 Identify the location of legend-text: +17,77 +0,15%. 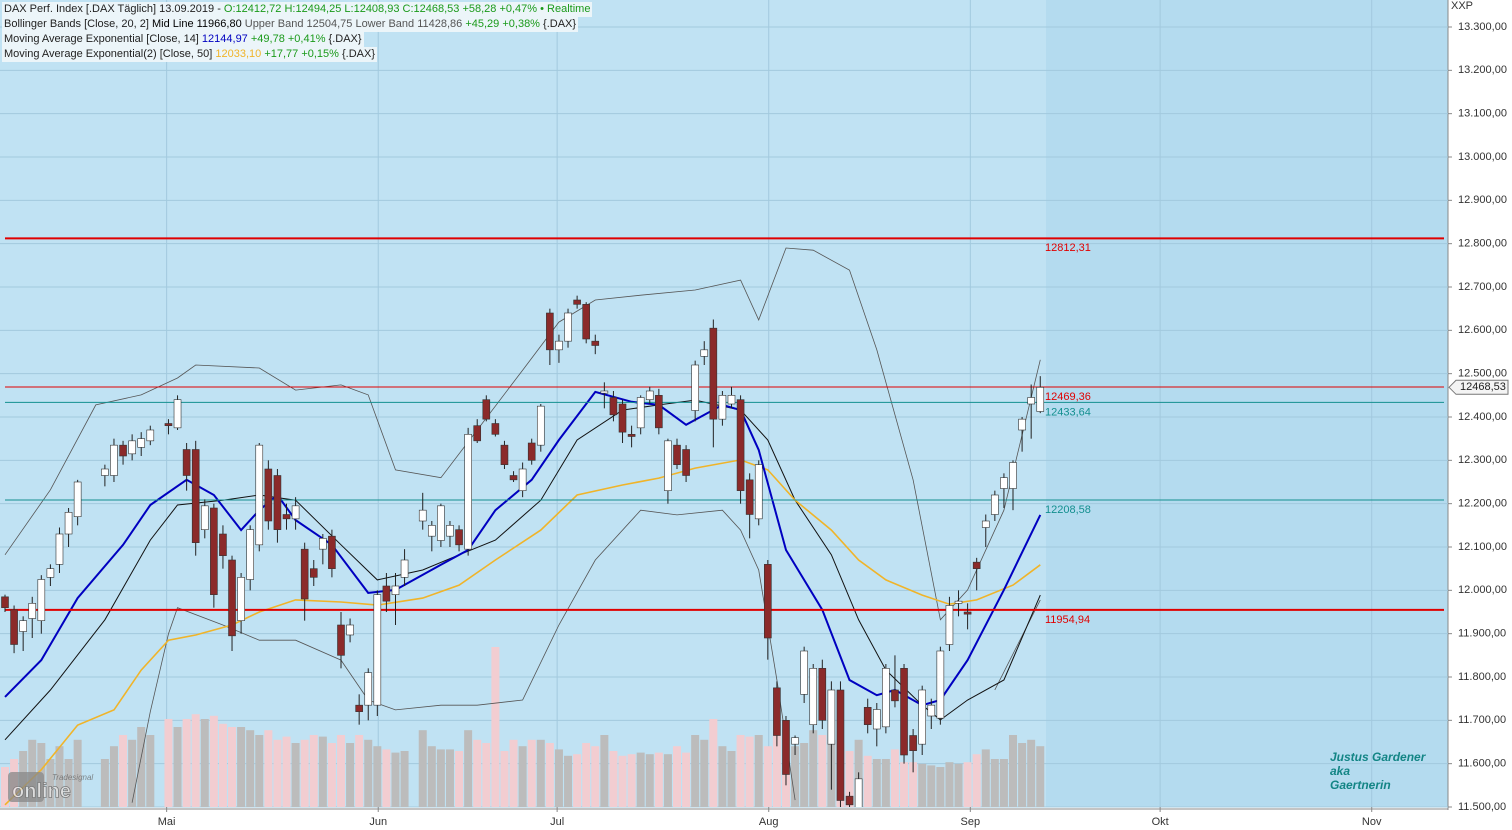
(303, 54).